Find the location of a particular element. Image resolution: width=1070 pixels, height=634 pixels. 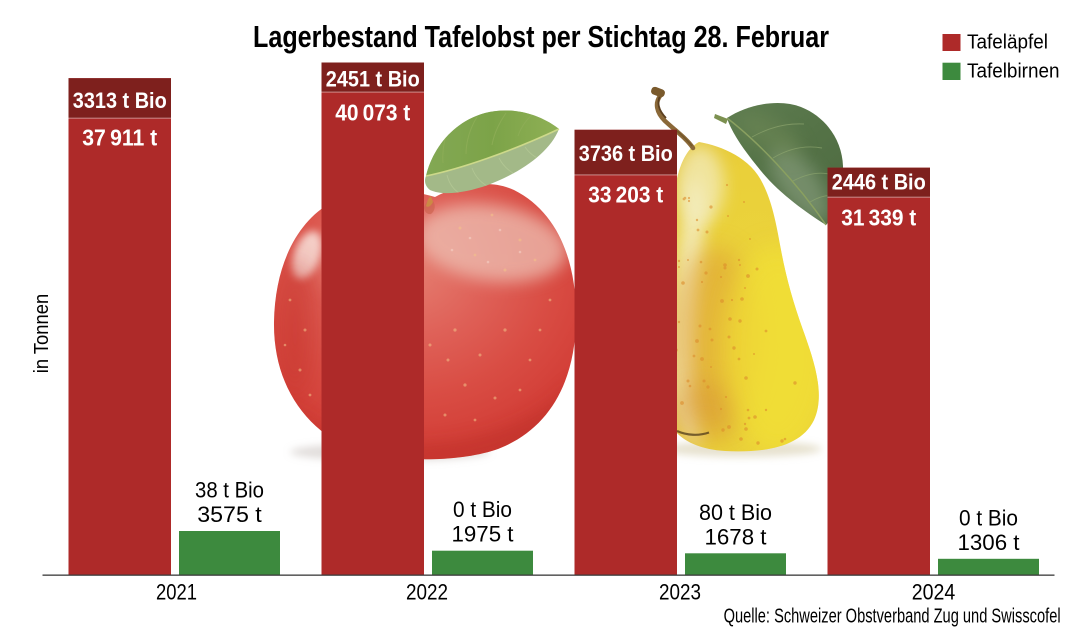

svg-text: 1975 t is located at coordinates (483, 534).